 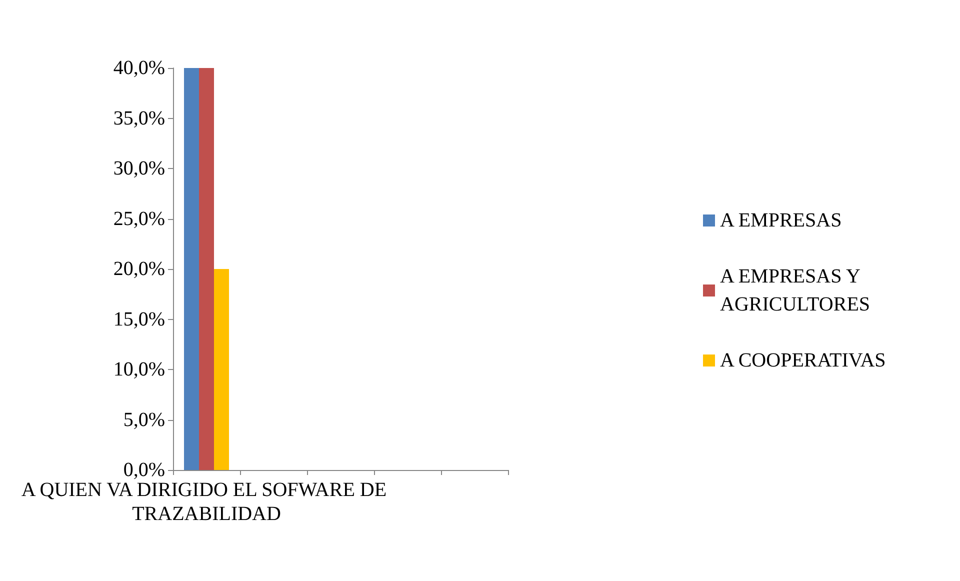 I want to click on y-tick-label: 25,0%, so click(x=139, y=219).